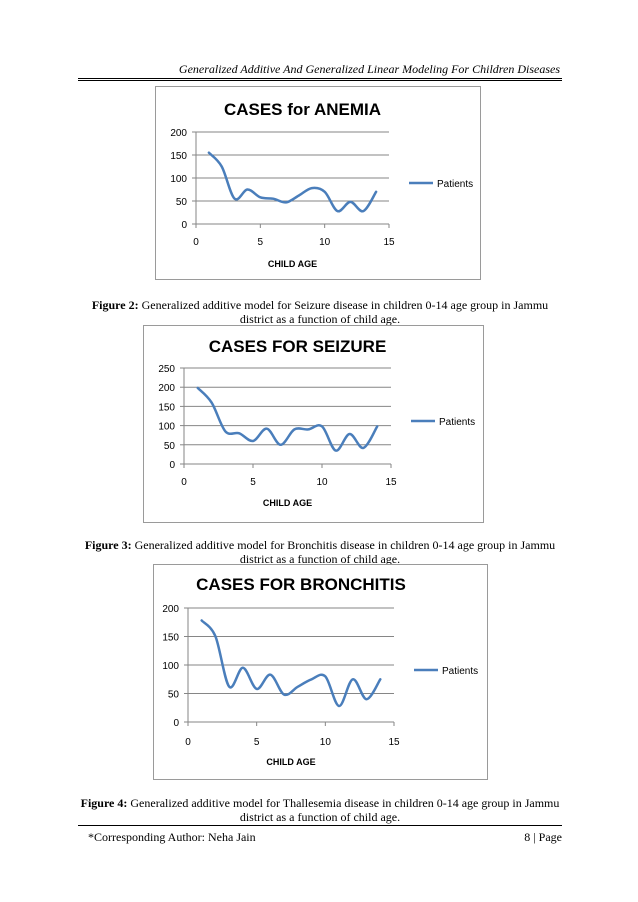  What do you see at coordinates (298, 346) in the screenshot?
I see `seizure-chart-title: CASES FOR SEIZURE` at bounding box center [298, 346].